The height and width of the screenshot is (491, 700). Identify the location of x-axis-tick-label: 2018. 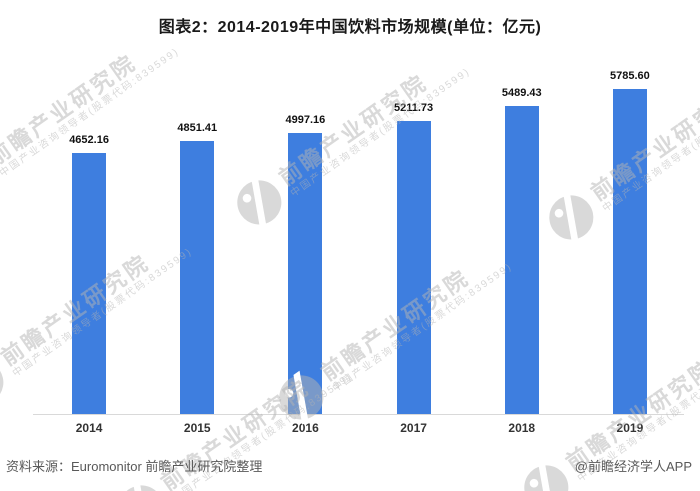
(522, 428).